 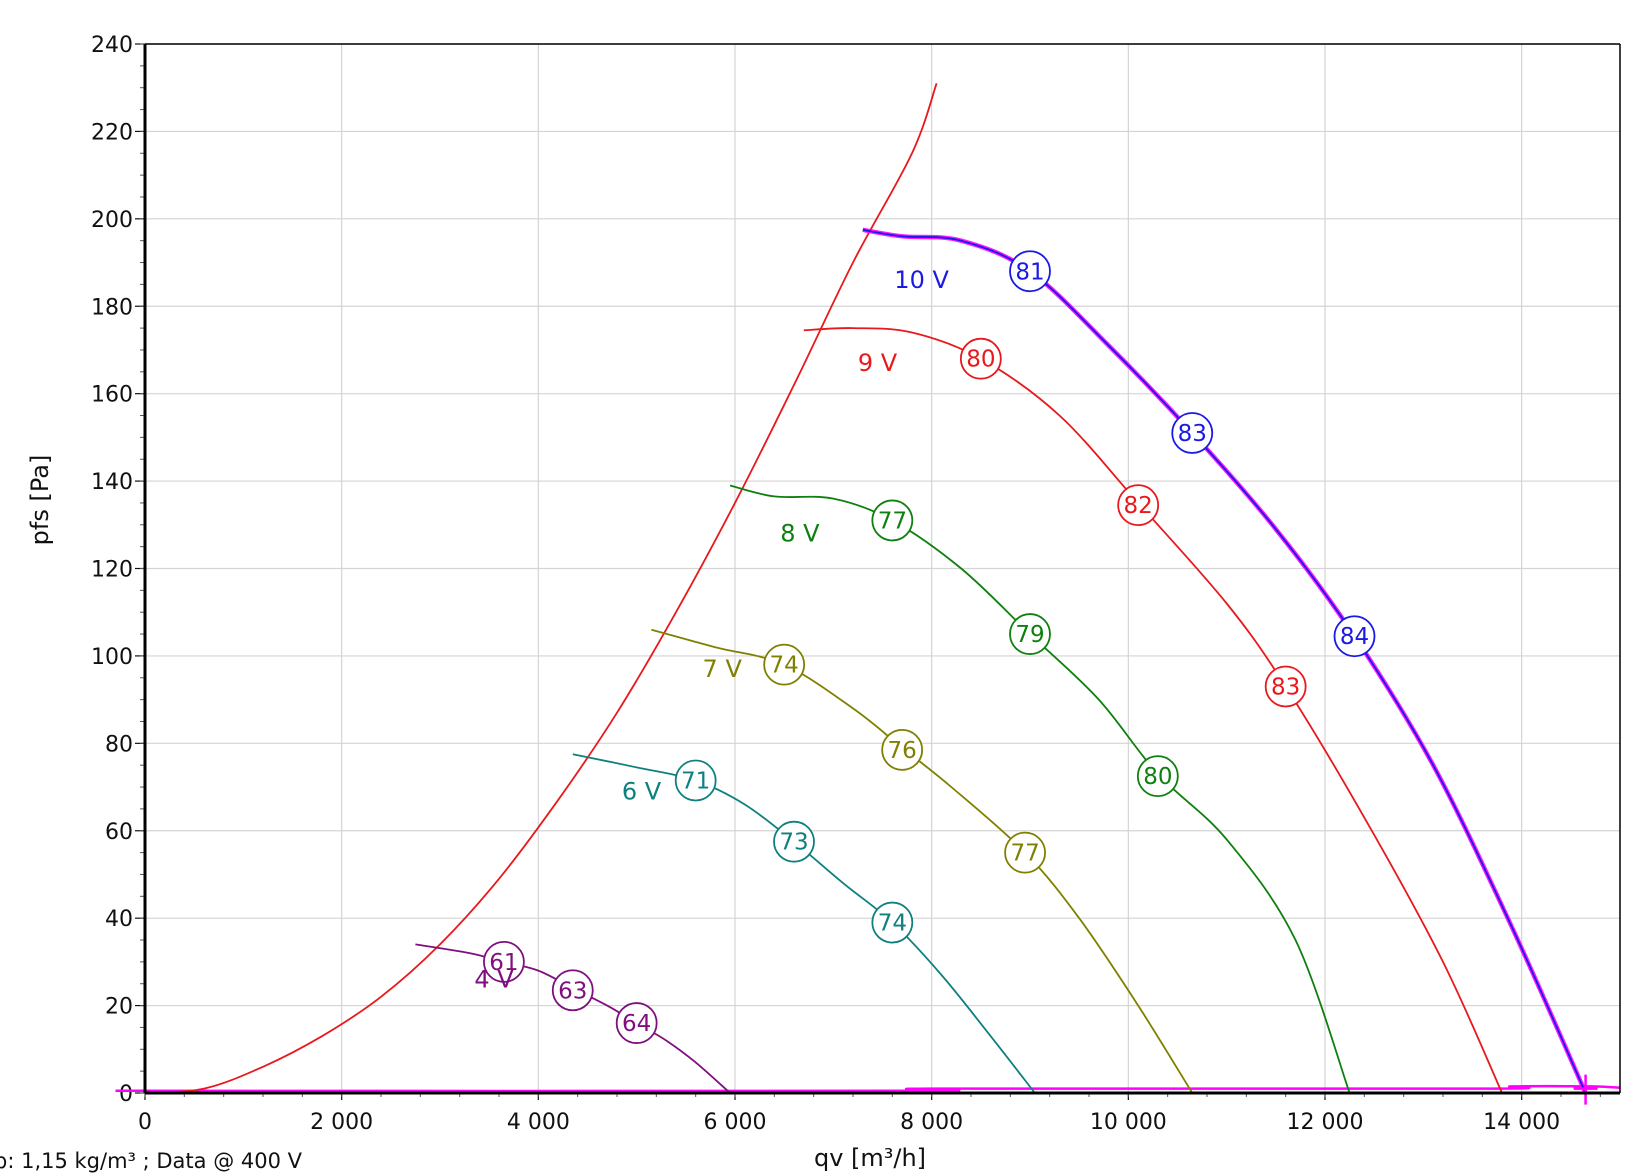 What do you see at coordinates (642, 791) in the screenshot?
I see `series-label: 6 V` at bounding box center [642, 791].